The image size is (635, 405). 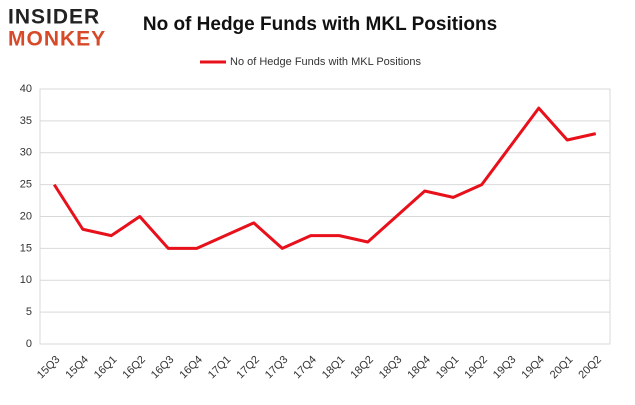 What do you see at coordinates (54, 17) in the screenshot?
I see `logo-line1: INSIDER` at bounding box center [54, 17].